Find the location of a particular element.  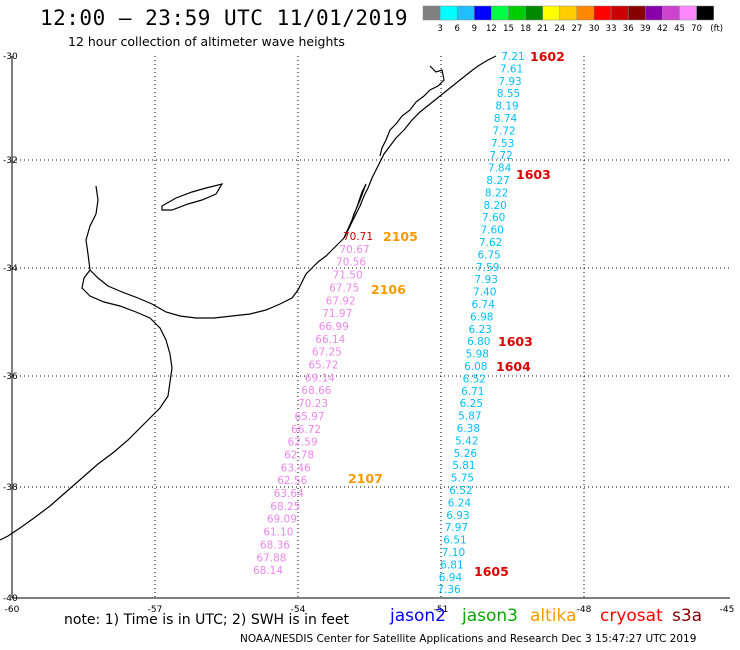

swh-value-label: 7.61 is located at coordinates (511, 69).